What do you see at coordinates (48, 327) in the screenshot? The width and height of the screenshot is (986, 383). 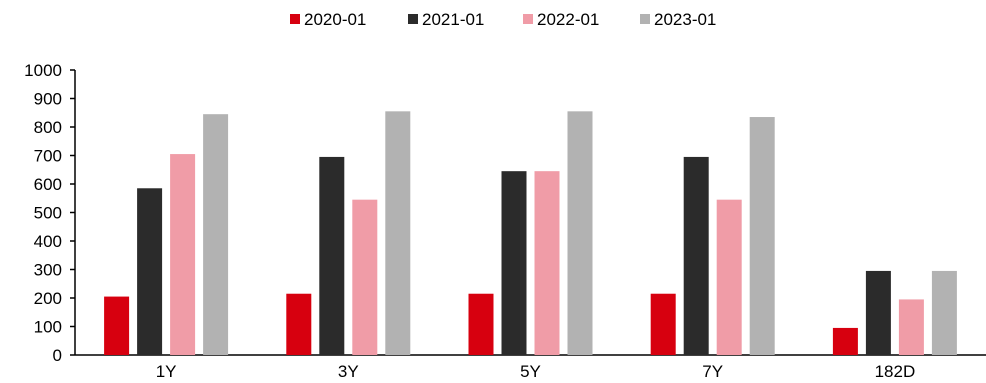 I see `y-tick-label: 100` at bounding box center [48, 327].